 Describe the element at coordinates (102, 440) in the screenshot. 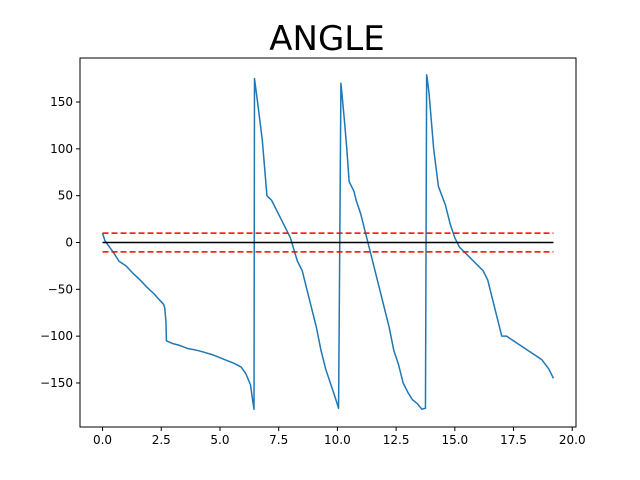

I see `x-tick-label: 0.0` at that location.